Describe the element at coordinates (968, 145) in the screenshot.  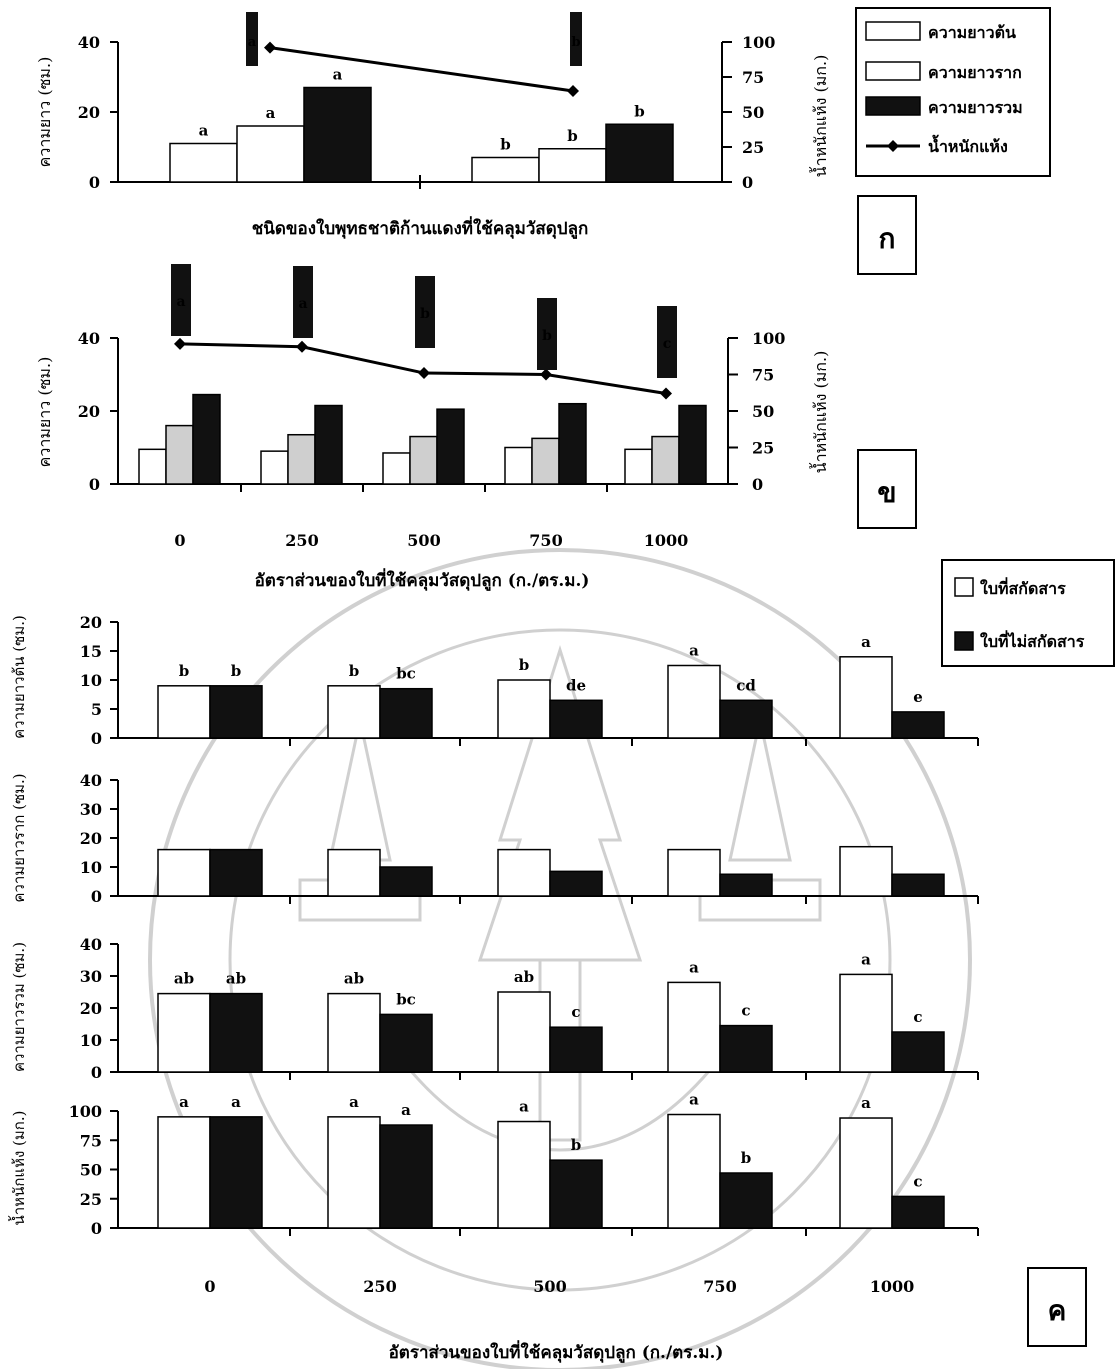
I see `legend-label-dry-weight: น้ำหนักแห้ง` at that location.